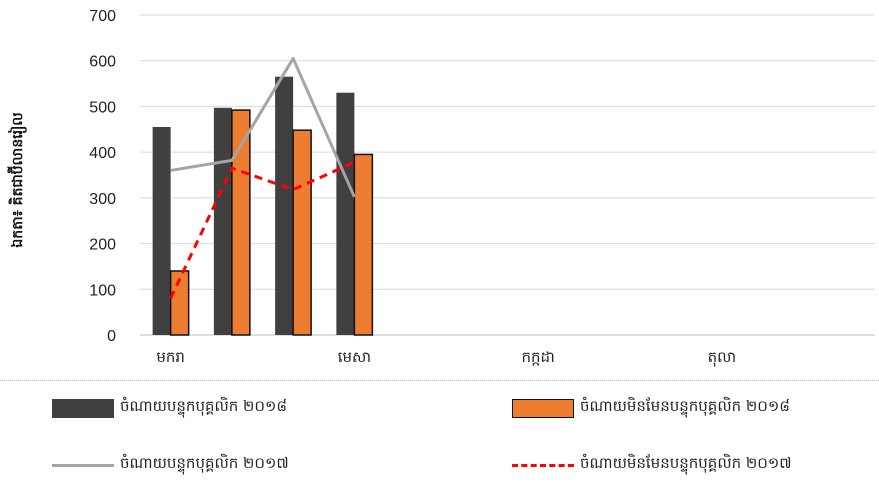 The width and height of the screenshot is (879, 489). I want to click on legend-item-nonstaff-2018: ចំណាយមិនមែនបន្ទុកបុគ្គលិក ២០១៨, so click(651, 408).